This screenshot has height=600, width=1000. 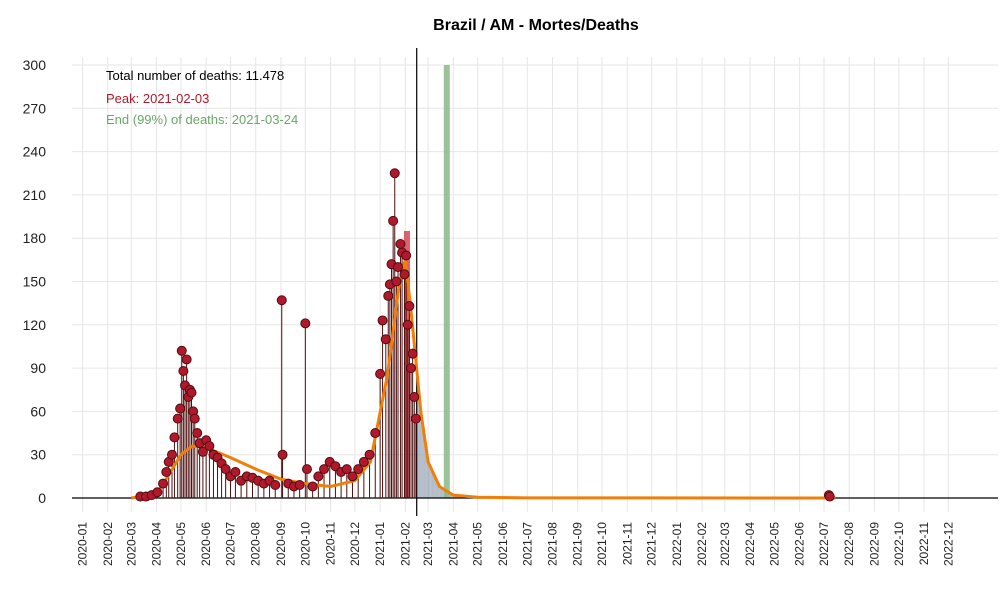 I want to click on x-tick-label: 2022-12, so click(x=948, y=544).